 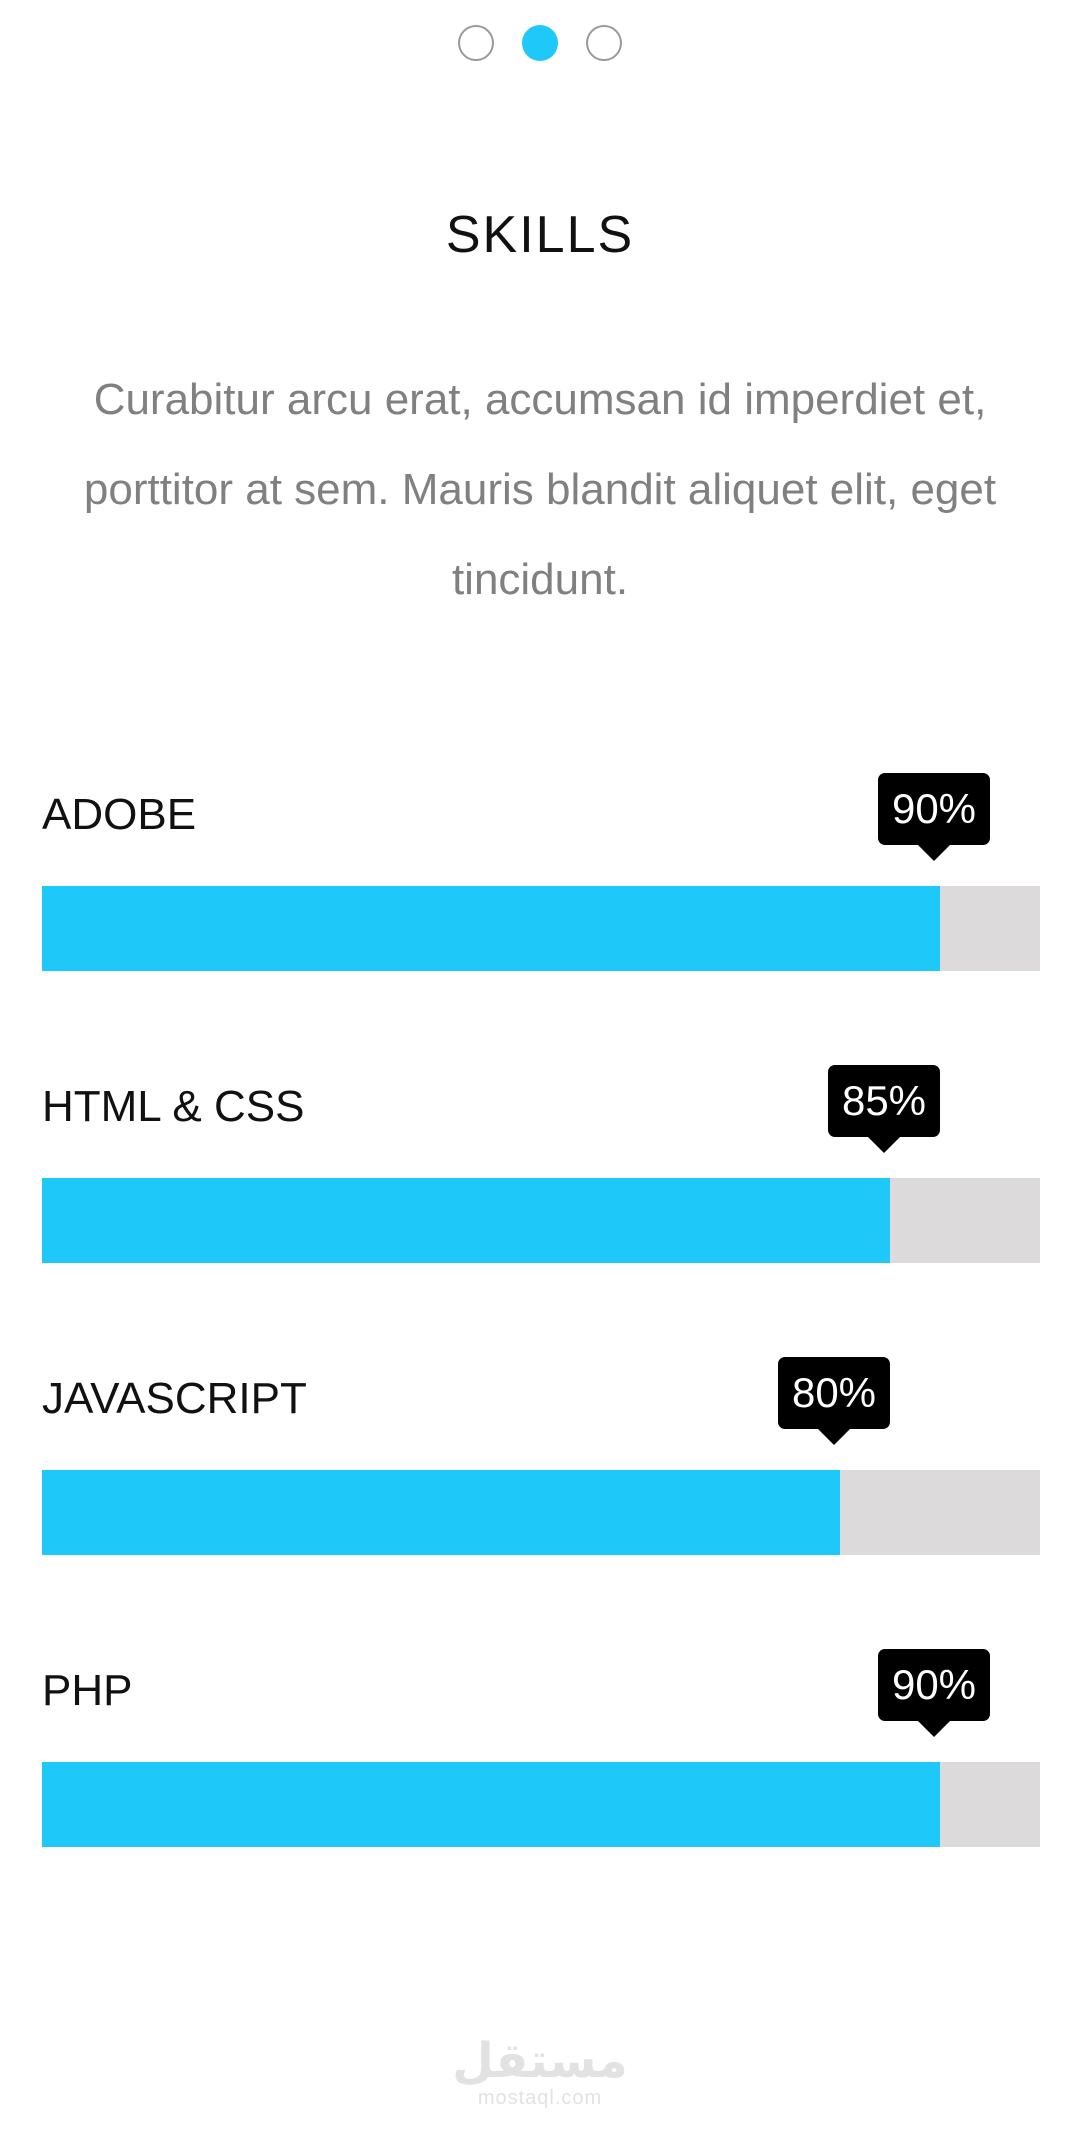 What do you see at coordinates (119, 814) in the screenshot?
I see `skill-label: ADOBE` at bounding box center [119, 814].